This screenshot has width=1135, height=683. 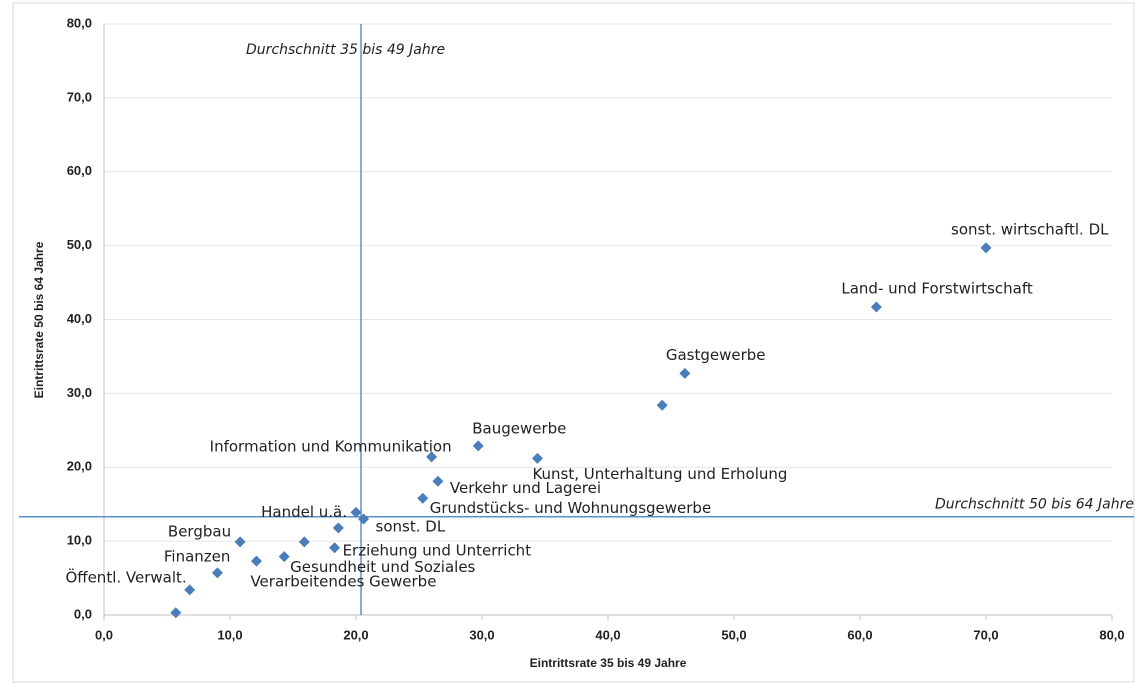 I want to click on x-tick-label: 70,0, so click(x=985, y=634).